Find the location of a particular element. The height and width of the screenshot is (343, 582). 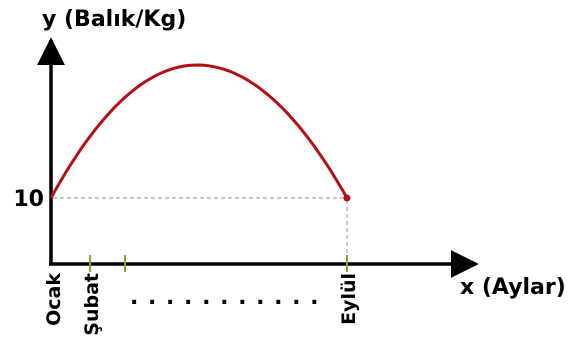

x-axis-label: x (Aylar) is located at coordinates (513, 287).